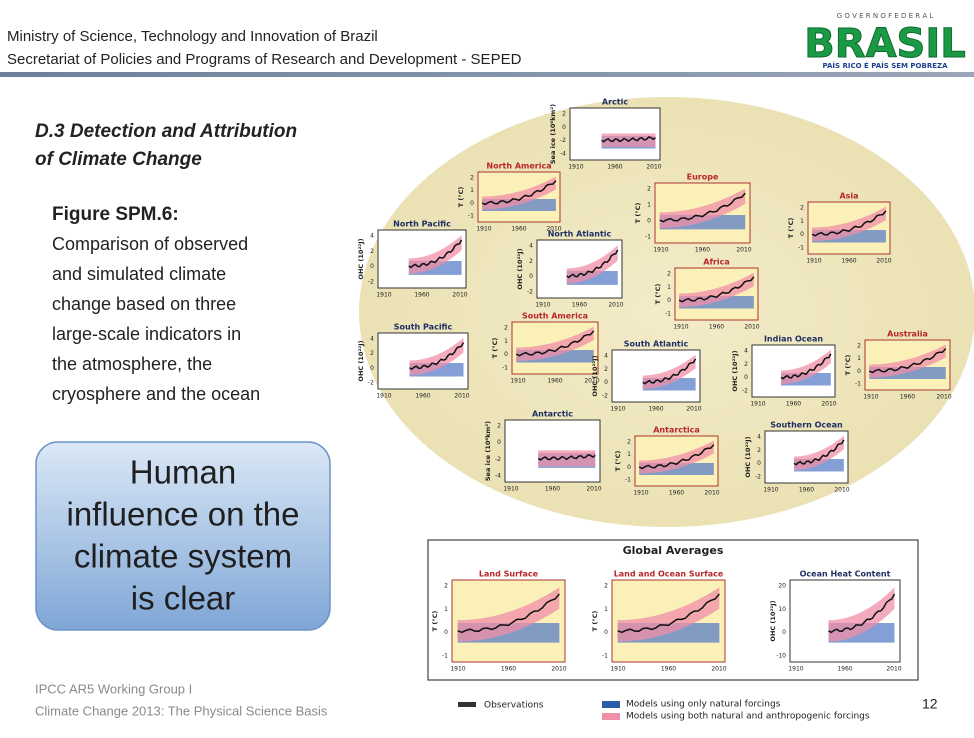 This screenshot has width=974, height=738. What do you see at coordinates (848, 196) in the screenshot?
I see `panel-title: Asia` at bounding box center [848, 196].